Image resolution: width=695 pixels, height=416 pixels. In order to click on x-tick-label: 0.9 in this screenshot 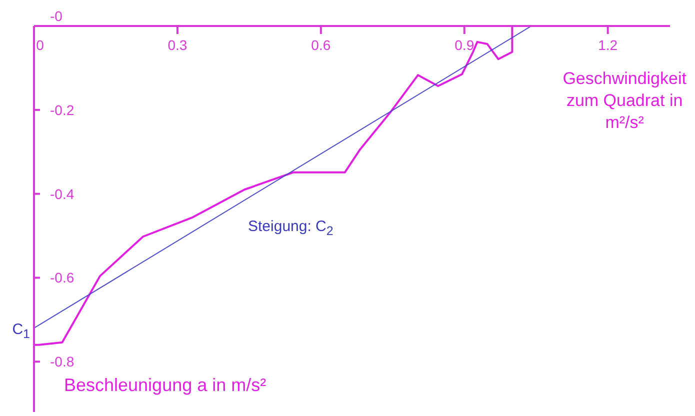, I will do `click(464, 45)`.